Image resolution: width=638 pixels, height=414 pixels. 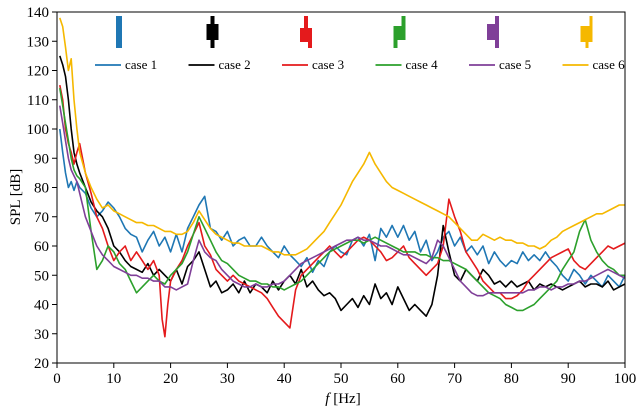 I want to click on y-tick-label: 120, so click(x=38, y=72).